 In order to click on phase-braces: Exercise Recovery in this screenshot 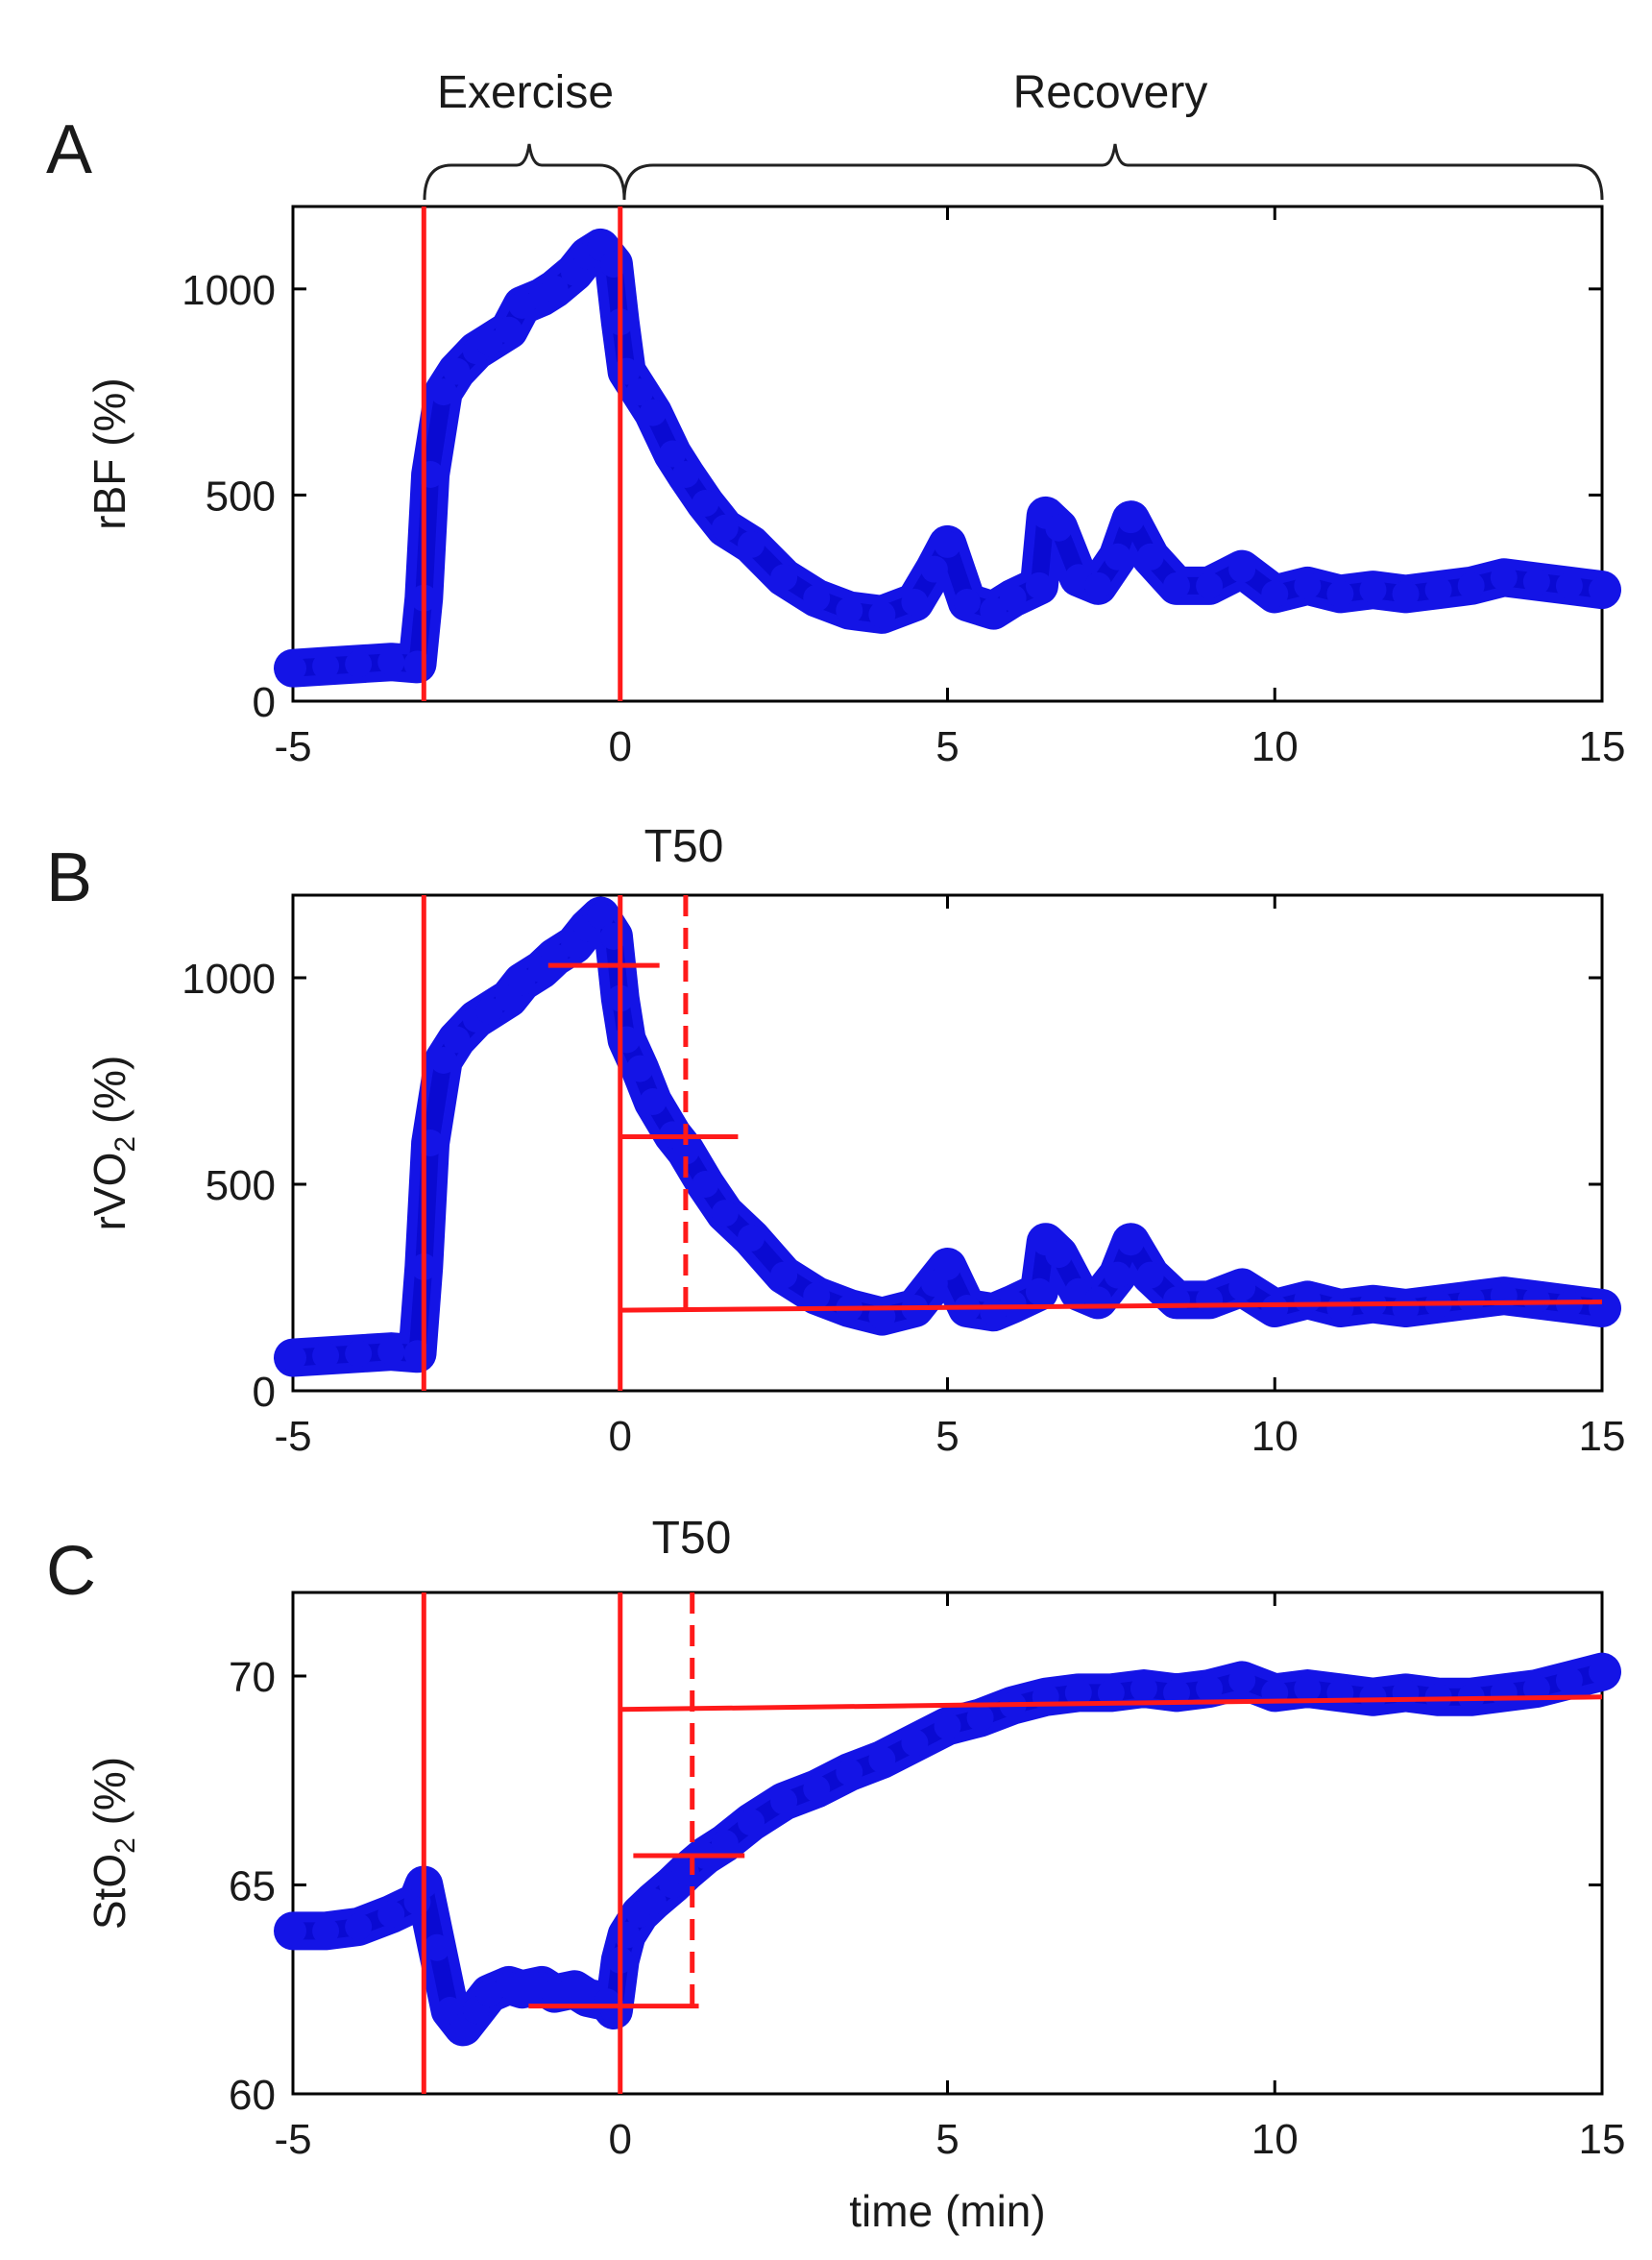, I will do `click(1013, 134)`.